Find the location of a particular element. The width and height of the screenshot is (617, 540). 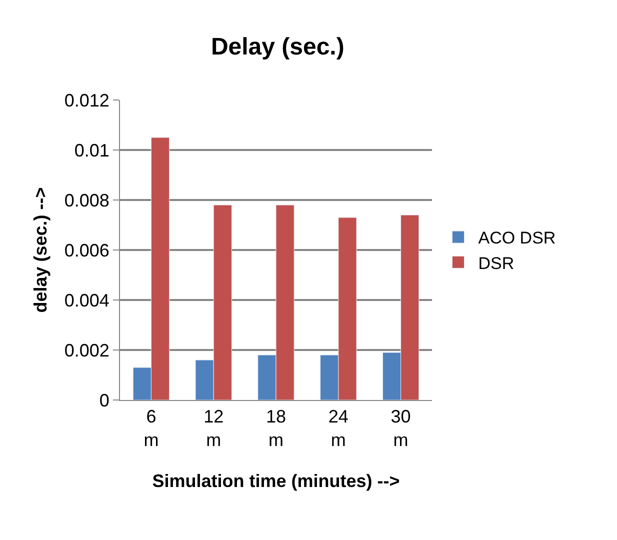

chart-title: Delay (sec.) is located at coordinates (277, 47).